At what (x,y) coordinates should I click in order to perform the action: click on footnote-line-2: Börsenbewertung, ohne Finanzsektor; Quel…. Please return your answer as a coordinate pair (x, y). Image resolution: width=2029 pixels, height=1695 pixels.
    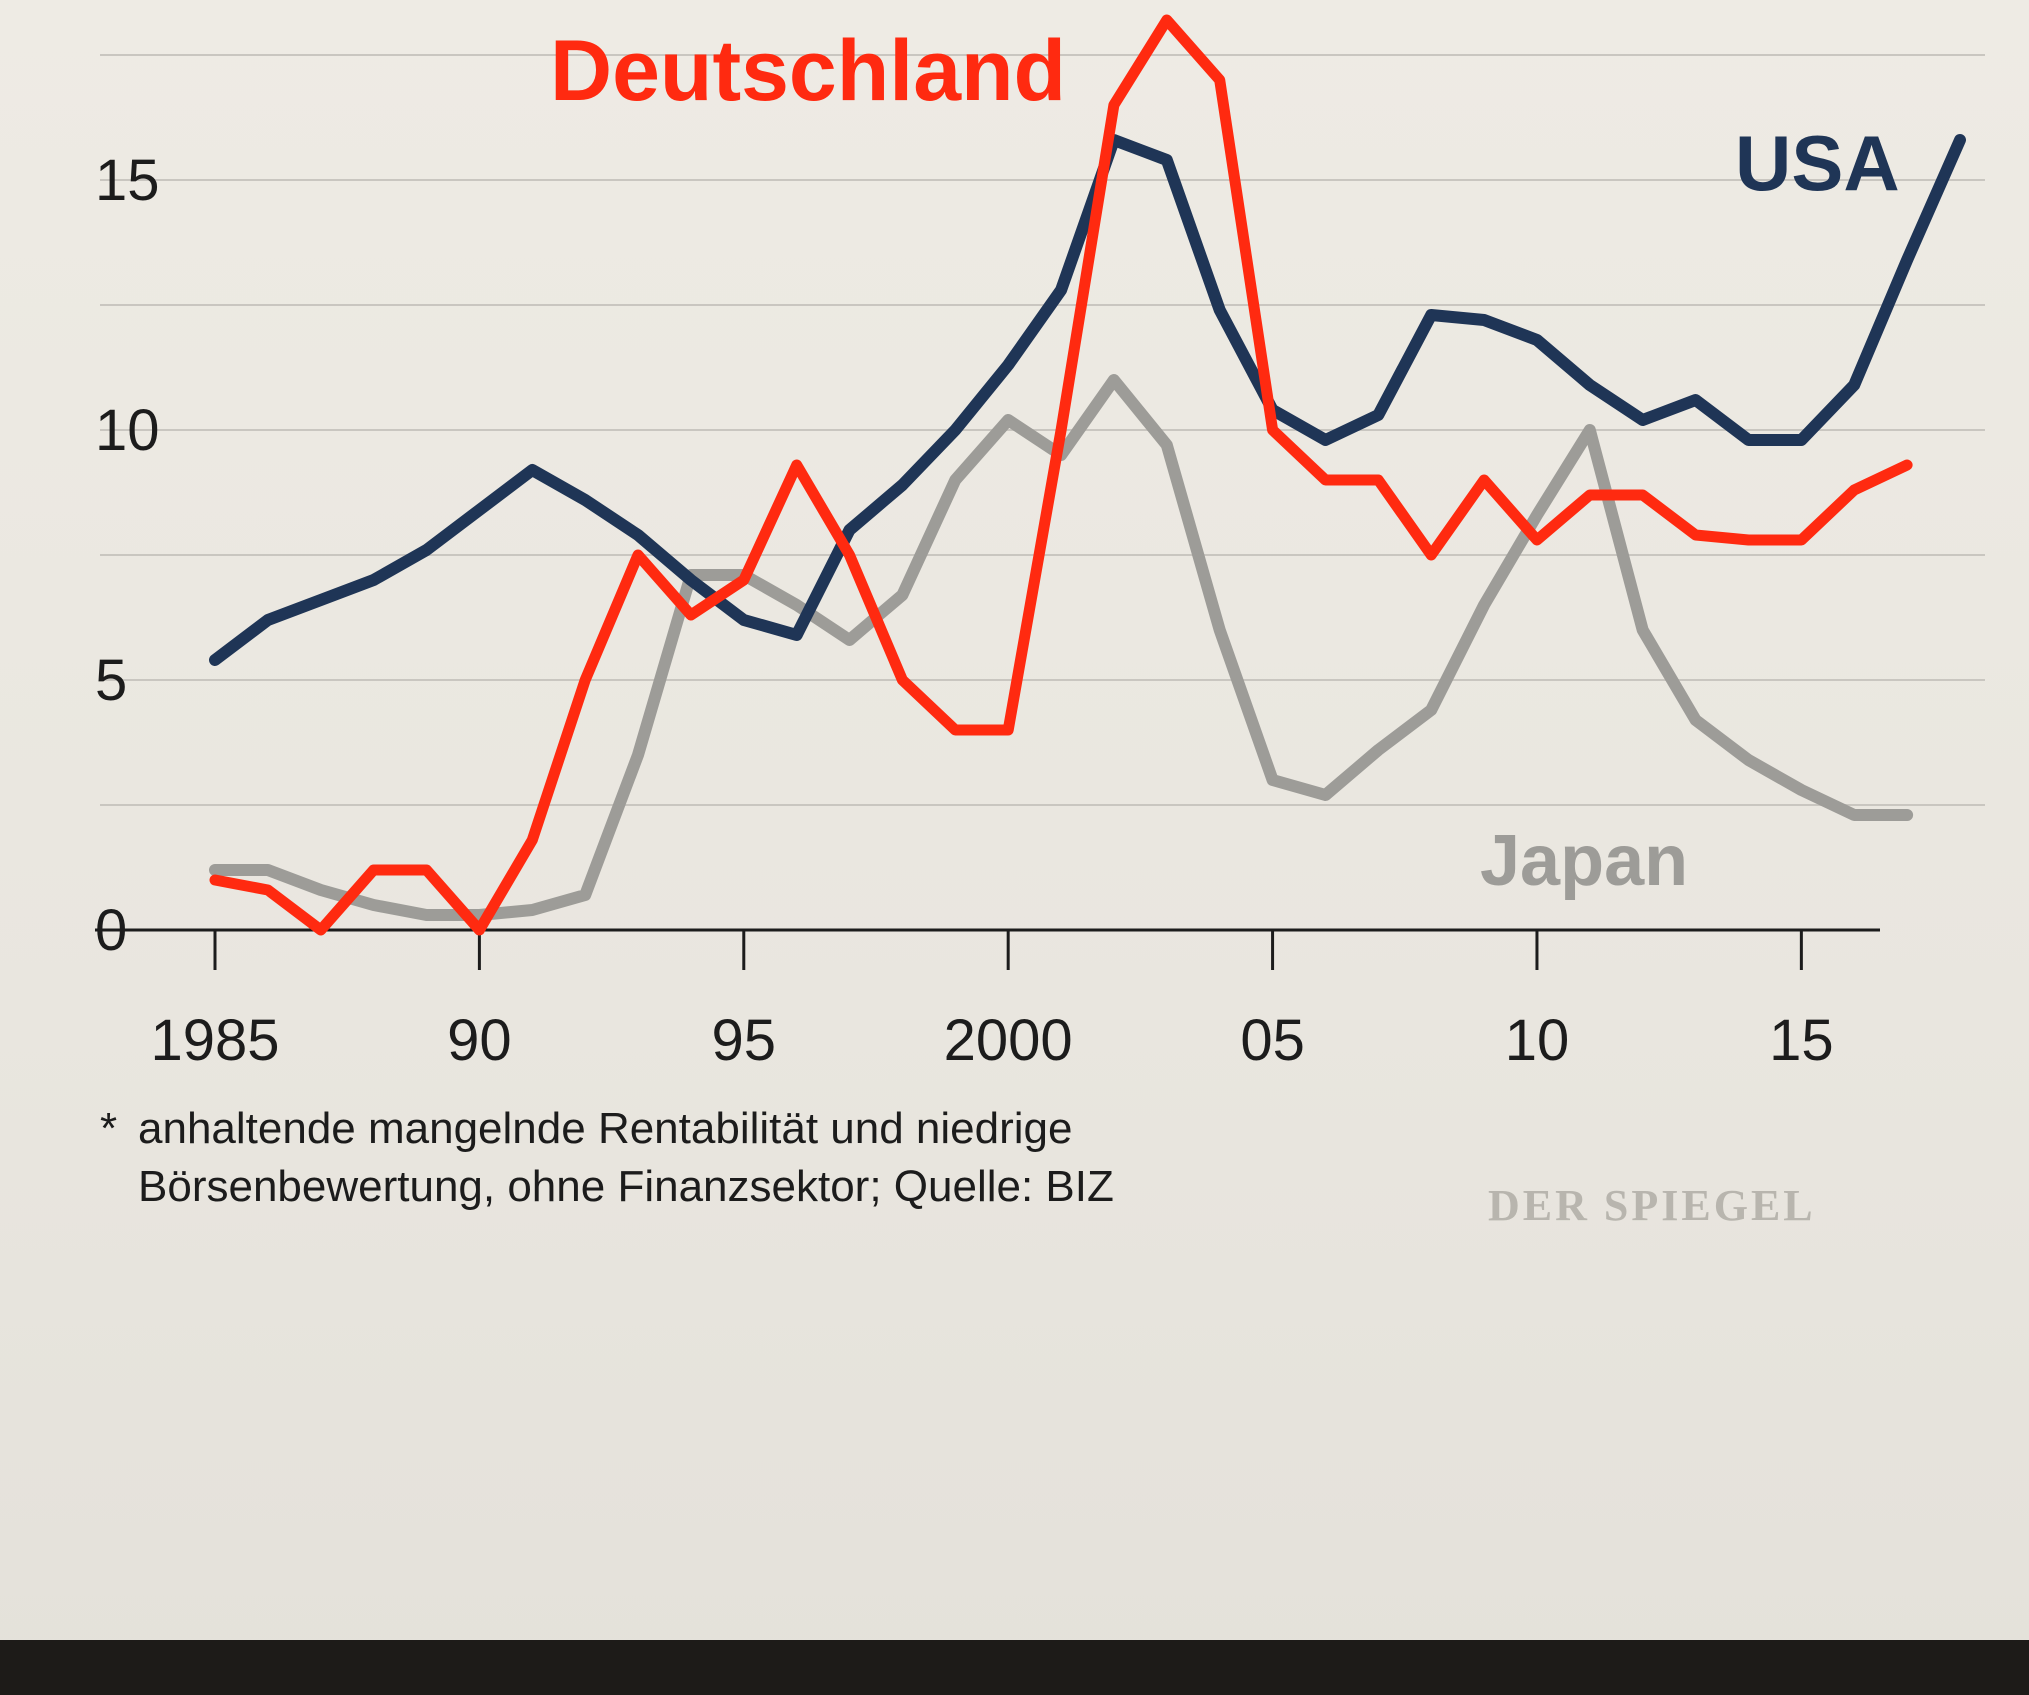
    Looking at the image, I should click on (626, 1186).